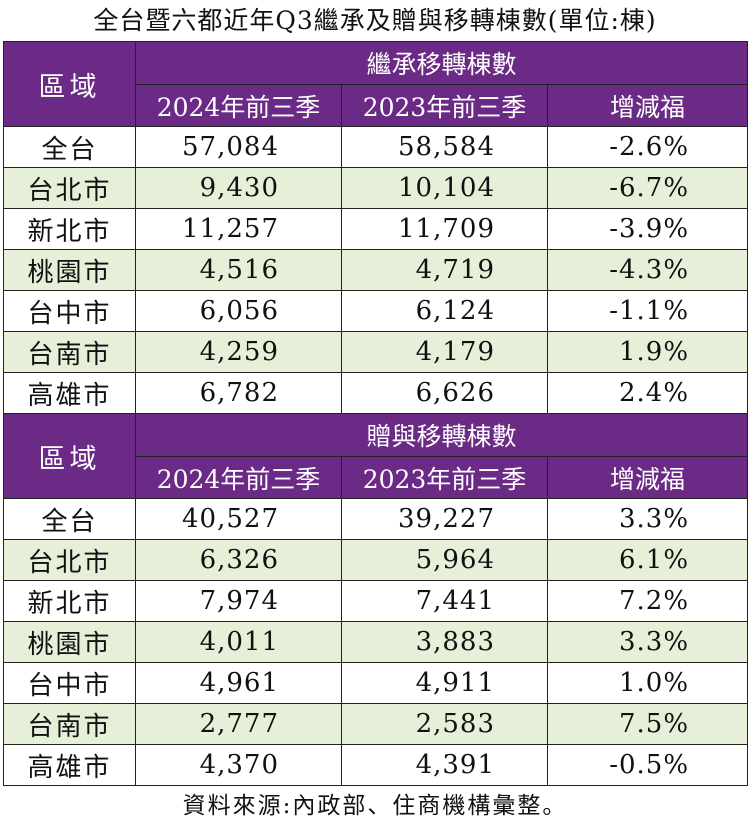 The height and width of the screenshot is (837, 750). I want to click on table-row: 新北市 11,257 11,709 -3.9%, so click(376, 229).